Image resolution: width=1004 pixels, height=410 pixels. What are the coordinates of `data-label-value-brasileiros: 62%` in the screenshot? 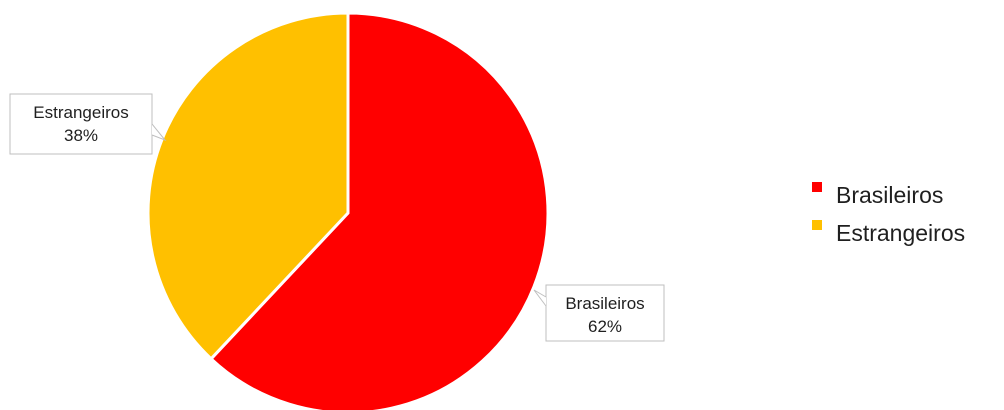 It's located at (605, 326).